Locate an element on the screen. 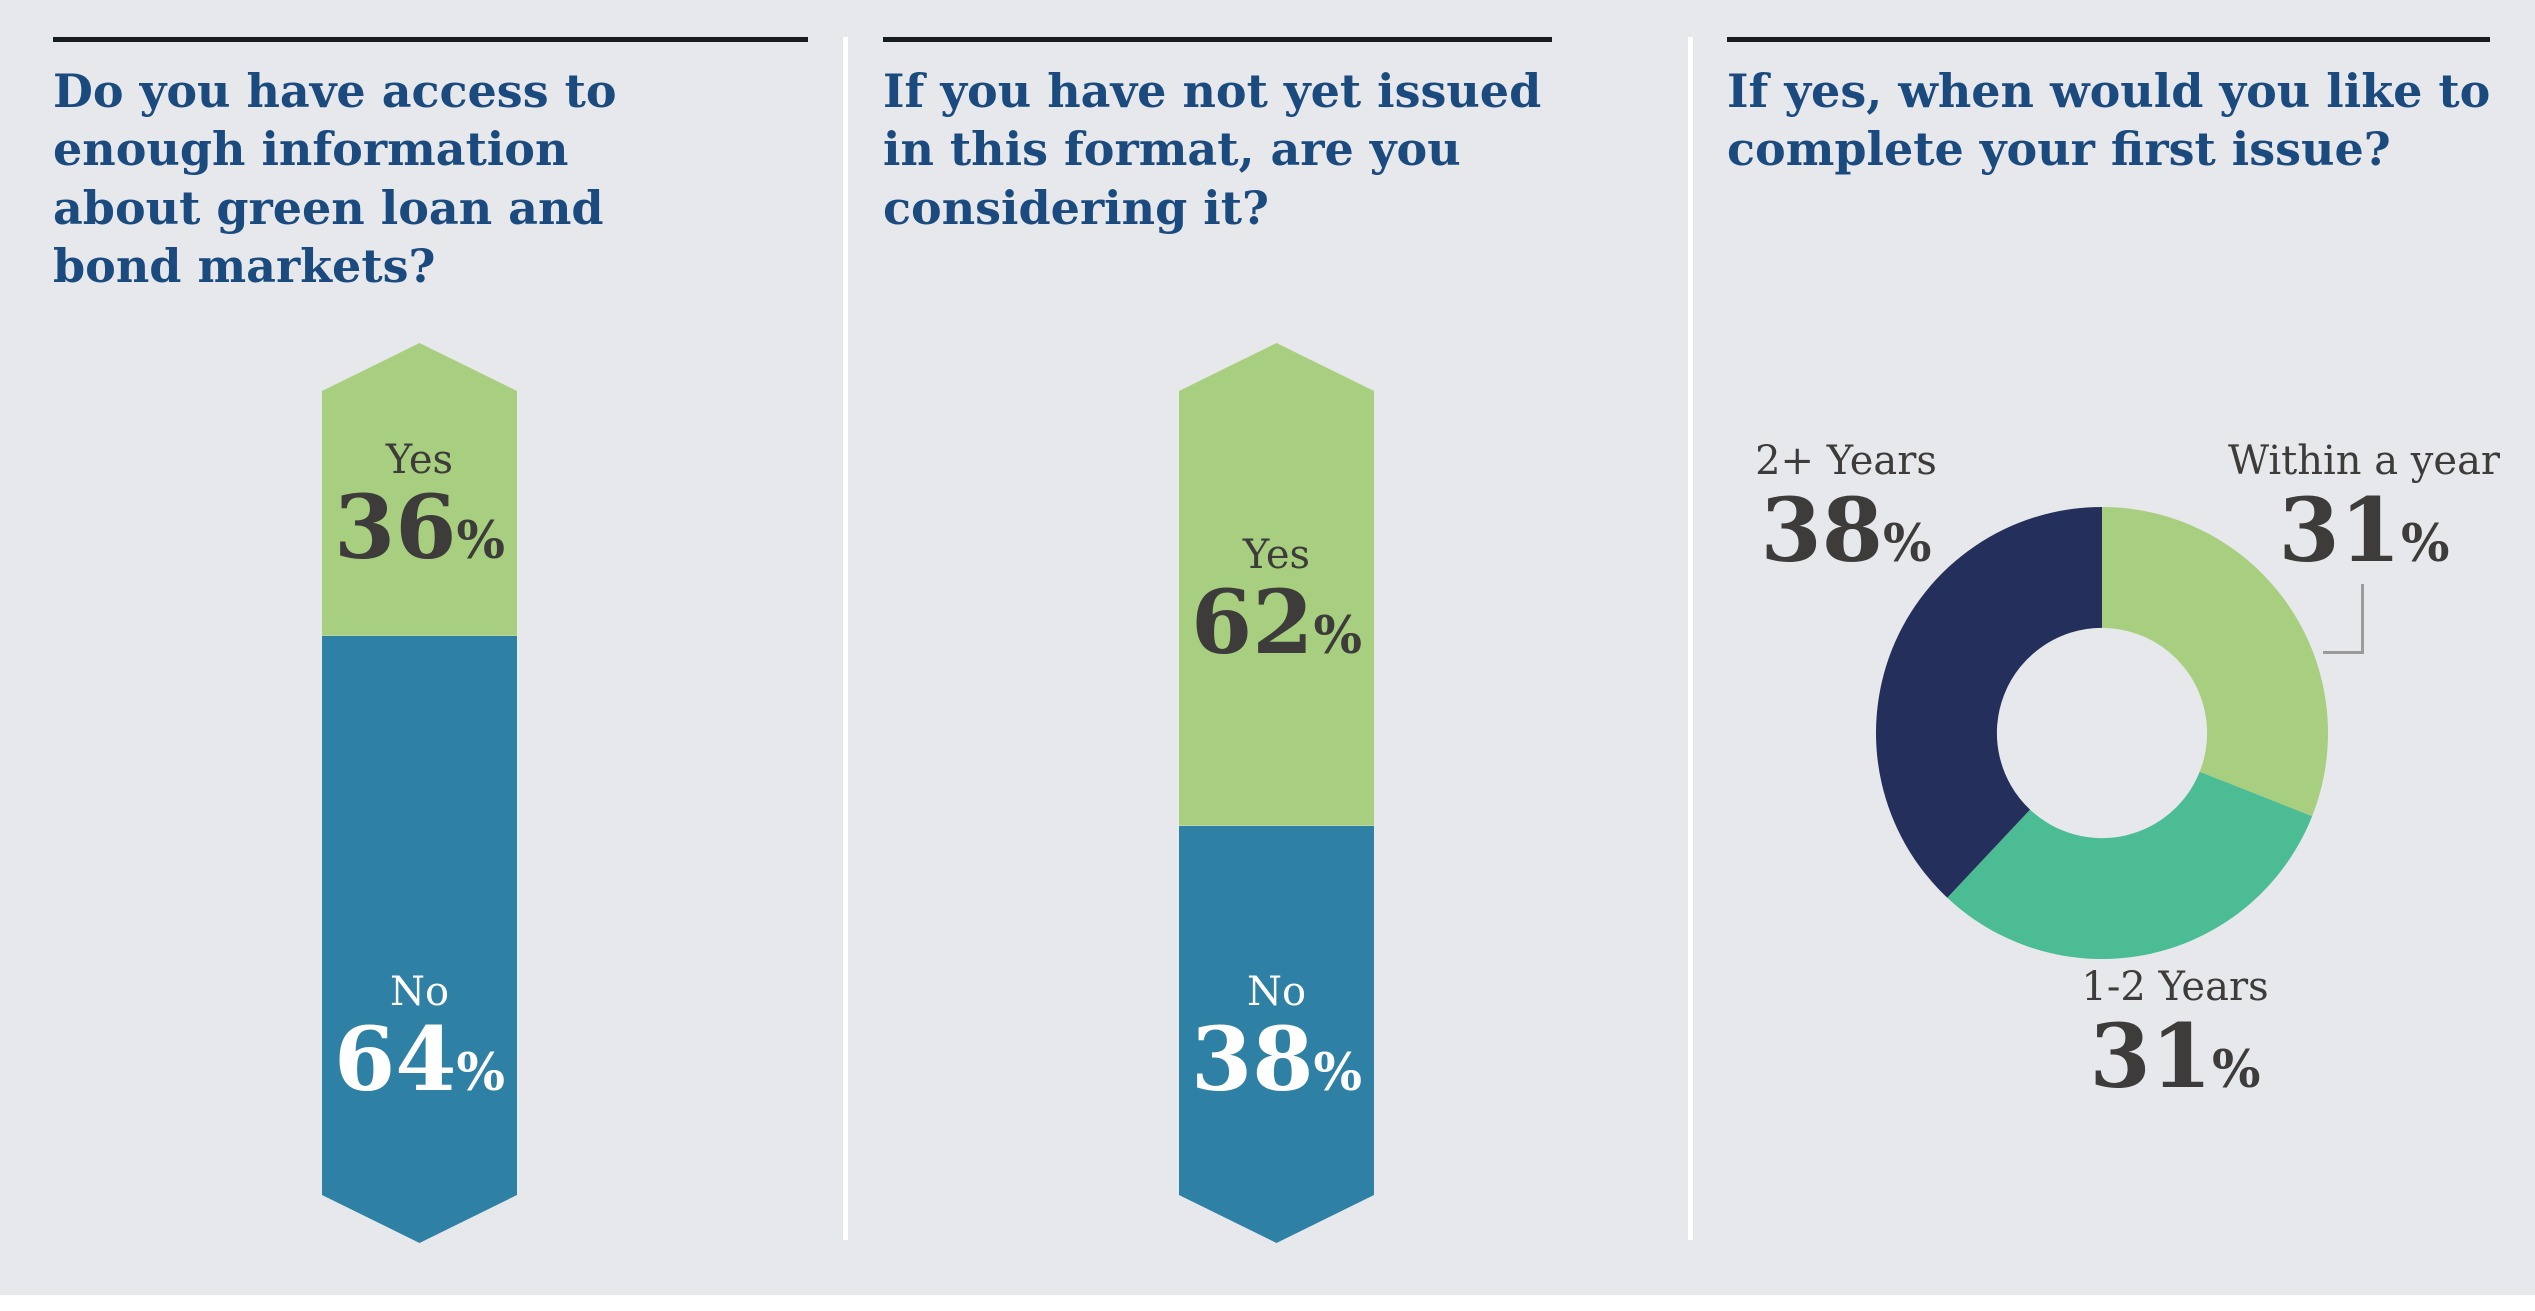 The width and height of the screenshot is (2535, 1311). segment-value: 64% is located at coordinates (419, 1059).